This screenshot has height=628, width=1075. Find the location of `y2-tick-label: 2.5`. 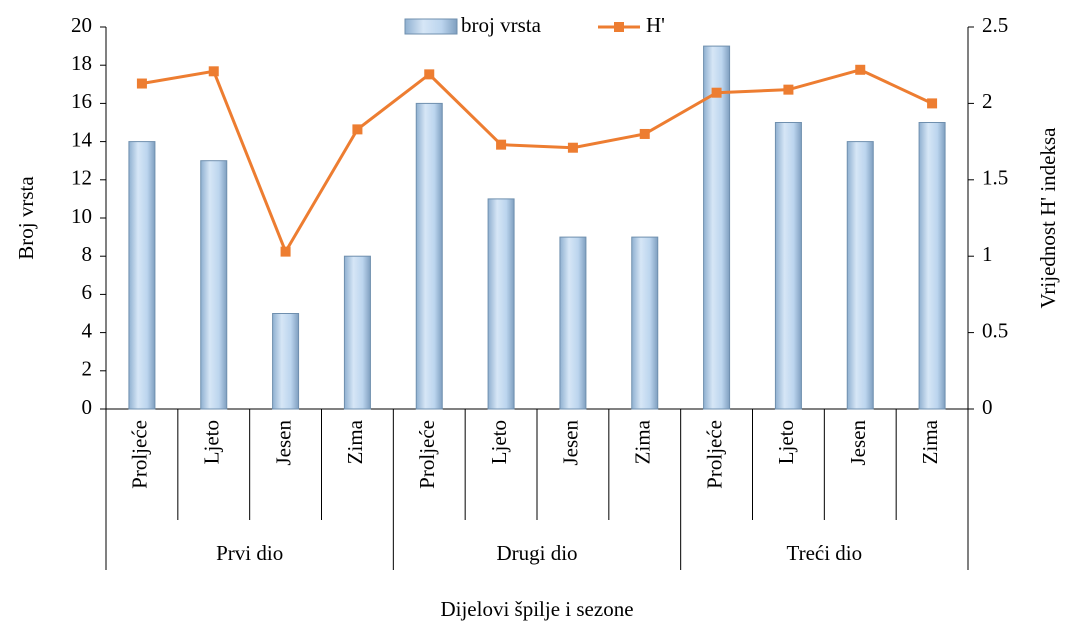

y2-tick-label: 2.5 is located at coordinates (995, 25).